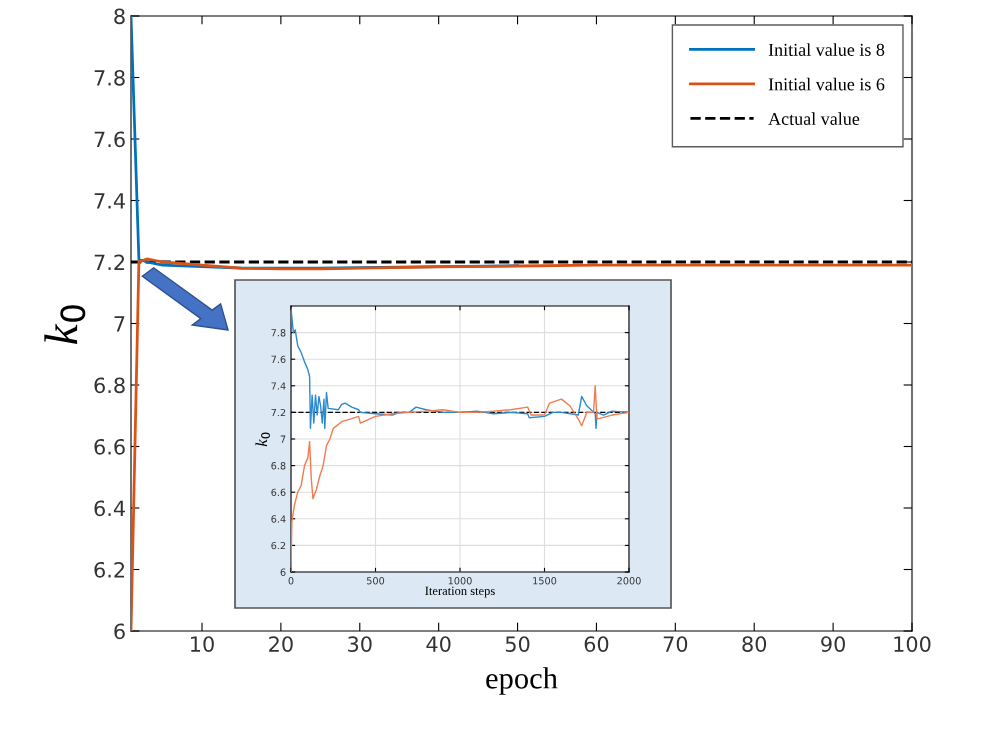 This screenshot has width=1008, height=741. What do you see at coordinates (522, 681) in the screenshot?
I see `x-axis-title: epoch` at bounding box center [522, 681].